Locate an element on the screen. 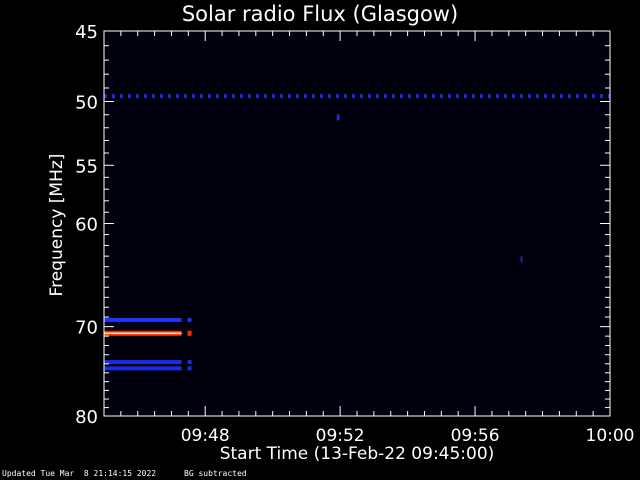 Image resolution: width=640 pixels, height=480 pixels. x-axis-label: Start Time (13-Feb-22 09:45:00) is located at coordinates (357, 454).